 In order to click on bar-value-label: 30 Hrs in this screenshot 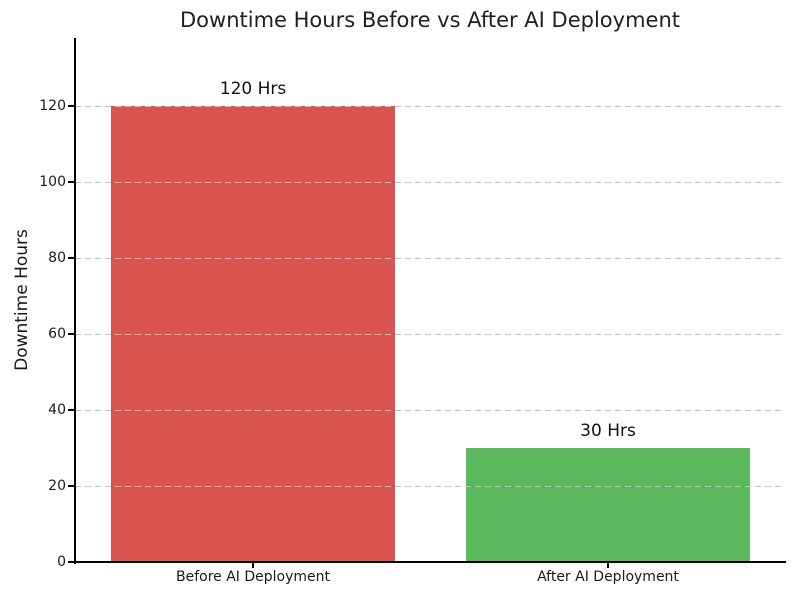, I will do `click(608, 431)`.